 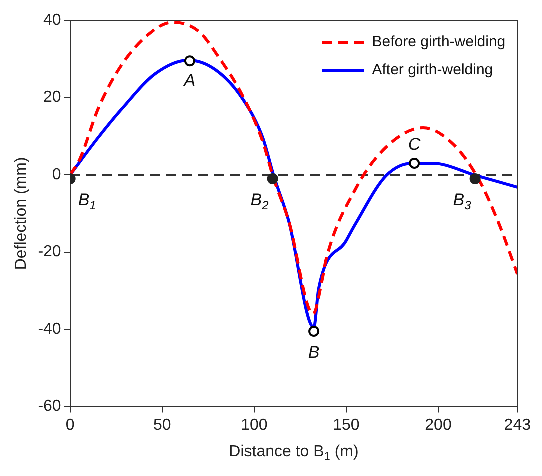 What do you see at coordinates (254, 425) in the screenshot?
I see `x-tick-label: 100` at bounding box center [254, 425].